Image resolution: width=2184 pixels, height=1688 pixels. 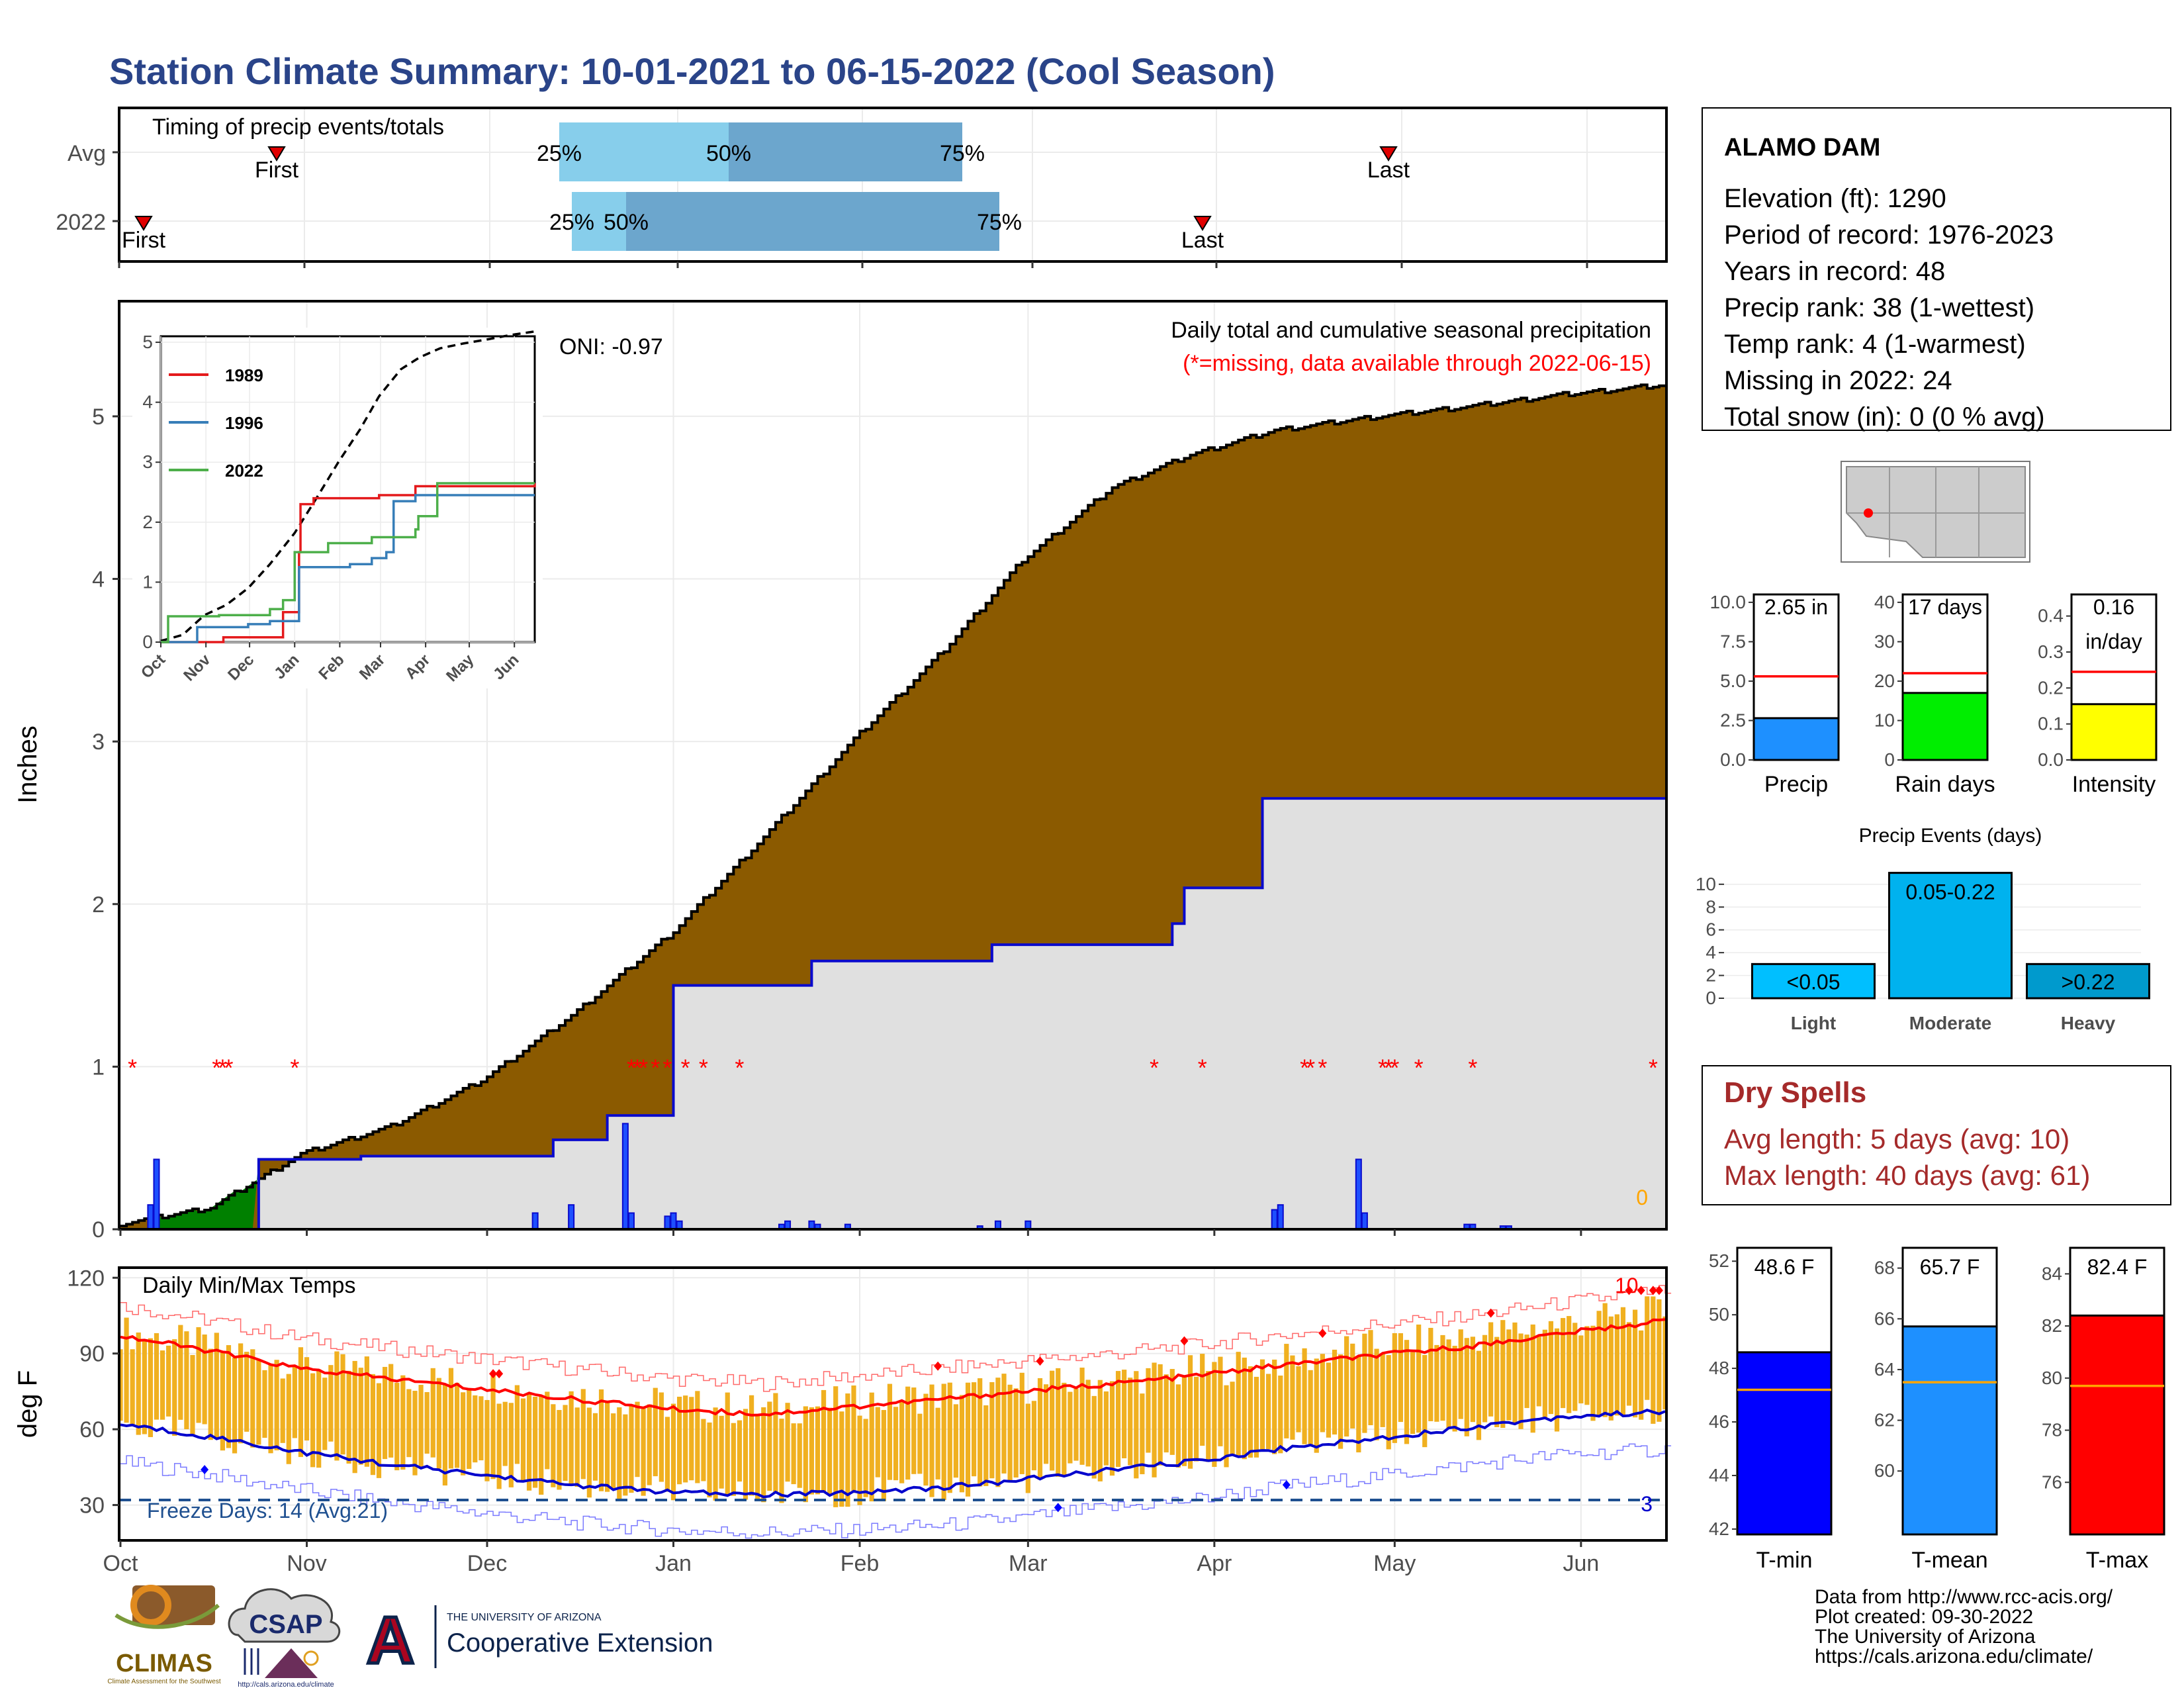 What do you see at coordinates (284, 1638) in the screenshot?
I see `csap-logo: CSAP http://cals.arizona.edu/climate` at bounding box center [284, 1638].